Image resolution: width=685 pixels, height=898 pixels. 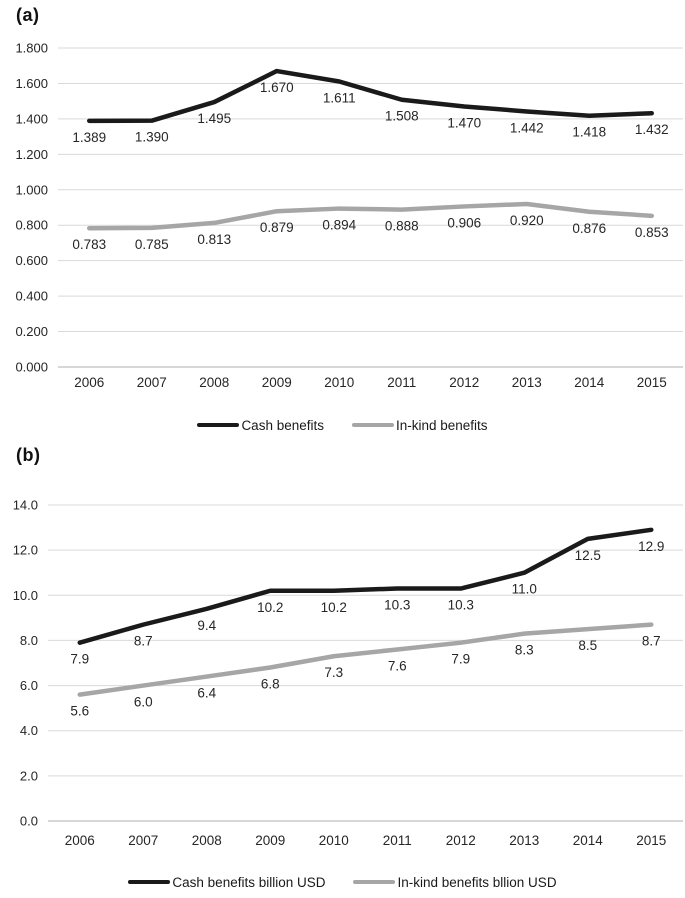 What do you see at coordinates (442, 425) in the screenshot?
I see `legend-label: In-kind benefits` at bounding box center [442, 425].